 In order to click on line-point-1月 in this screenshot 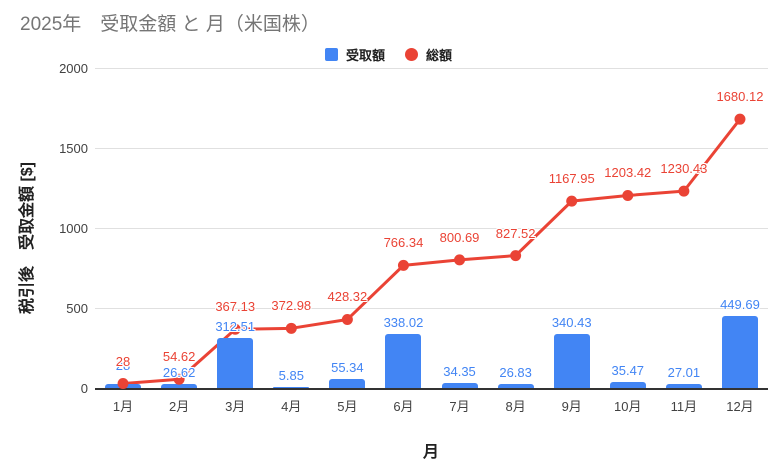, I will do `click(123, 384)`.